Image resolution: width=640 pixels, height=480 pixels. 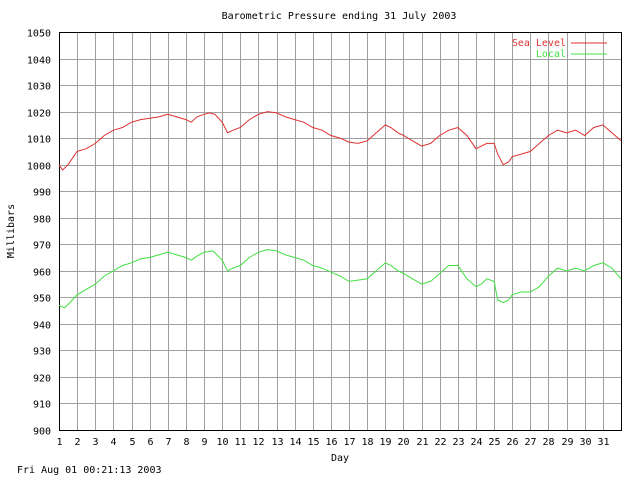 What do you see at coordinates (313, 442) in the screenshot?
I see `x-tick-label: 15` at bounding box center [313, 442].